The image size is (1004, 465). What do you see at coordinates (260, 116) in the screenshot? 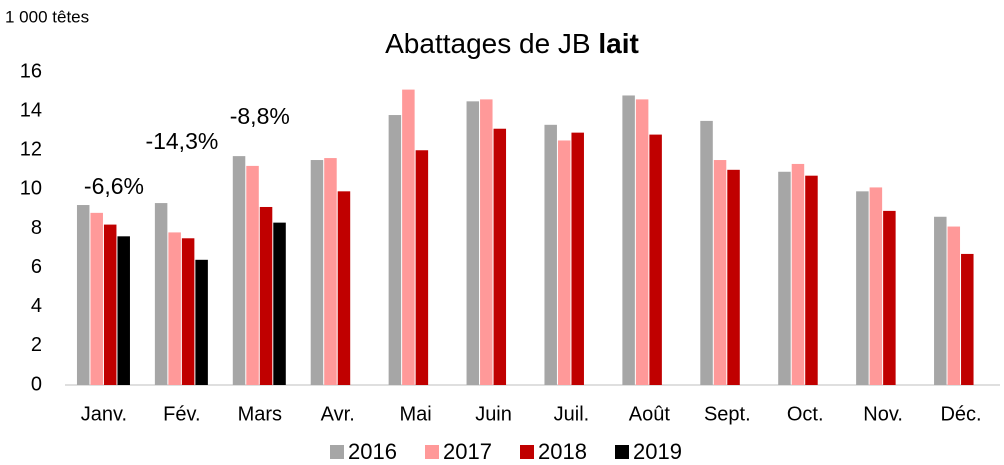
I see `annotation: -8,8%` at bounding box center [260, 116].